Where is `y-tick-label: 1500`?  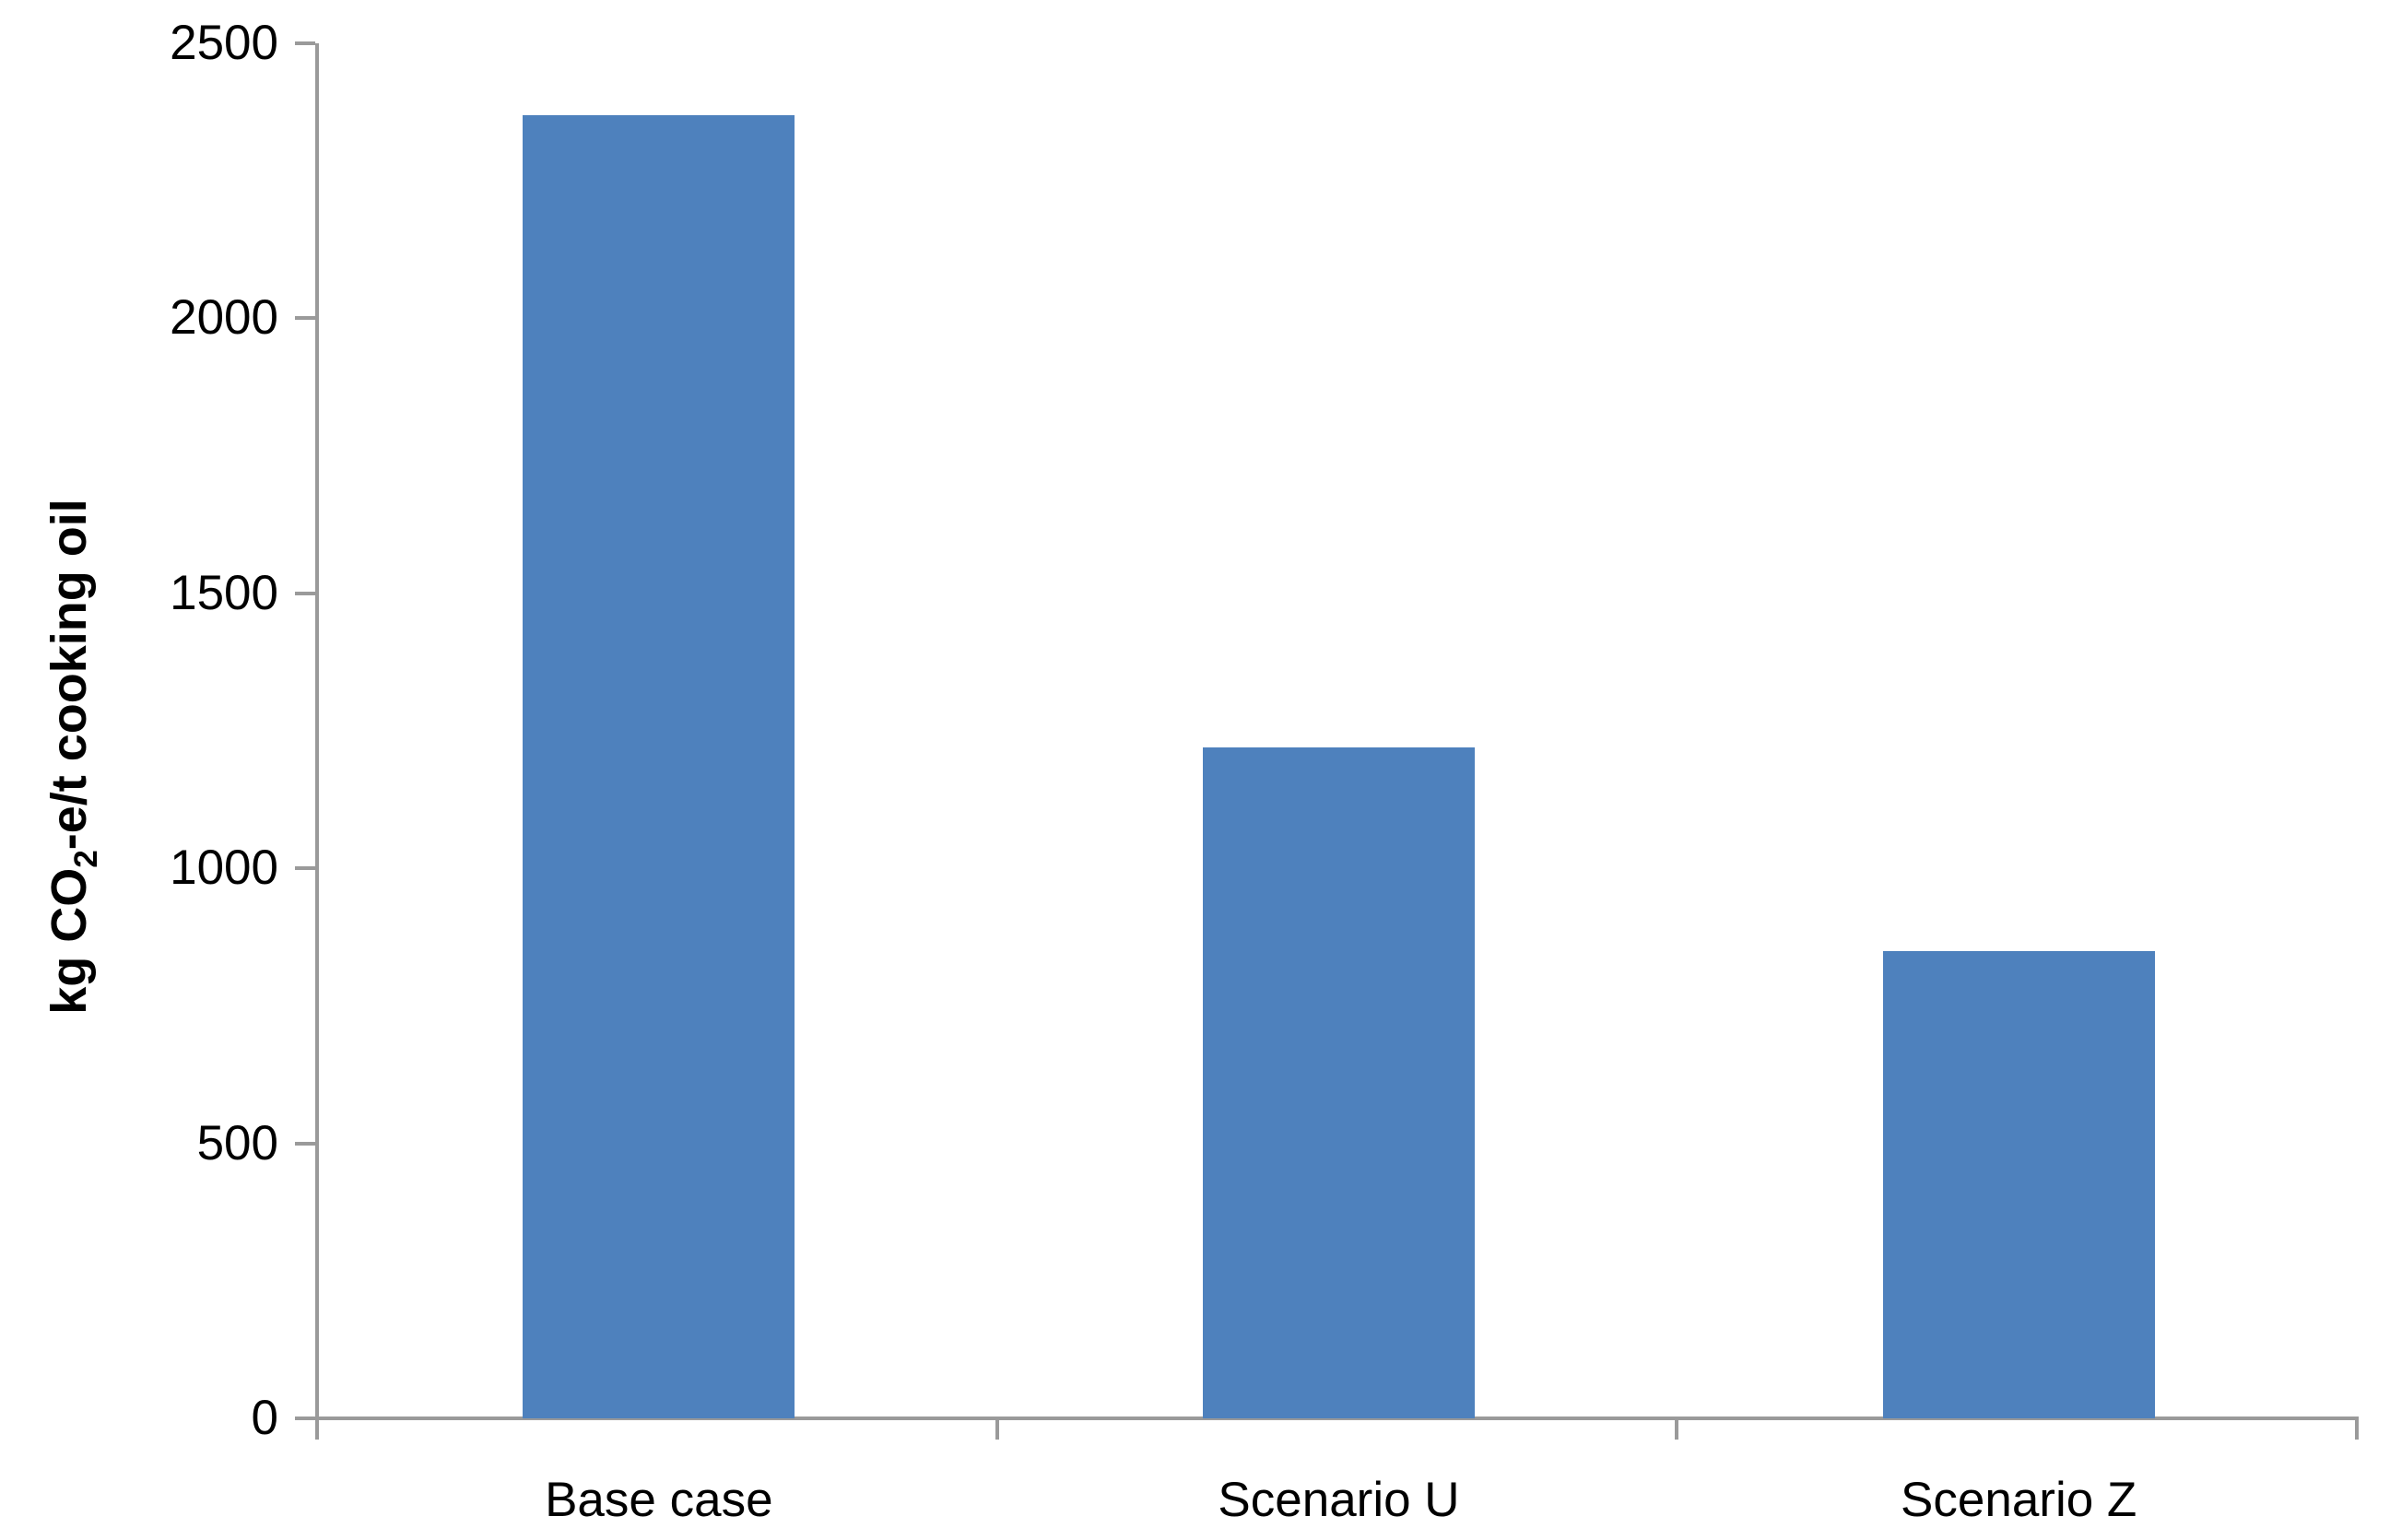
y-tick-label: 1500 is located at coordinates (224, 592).